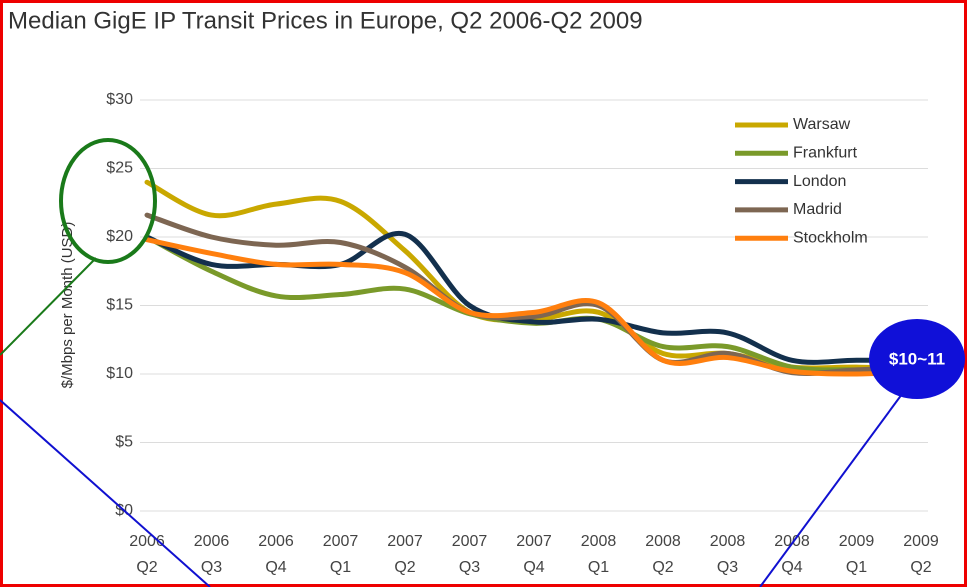 This screenshot has height=587, width=967. What do you see at coordinates (67, 305) in the screenshot?
I see `y-axis-label: $/Mbps per Month (USD)` at bounding box center [67, 305].